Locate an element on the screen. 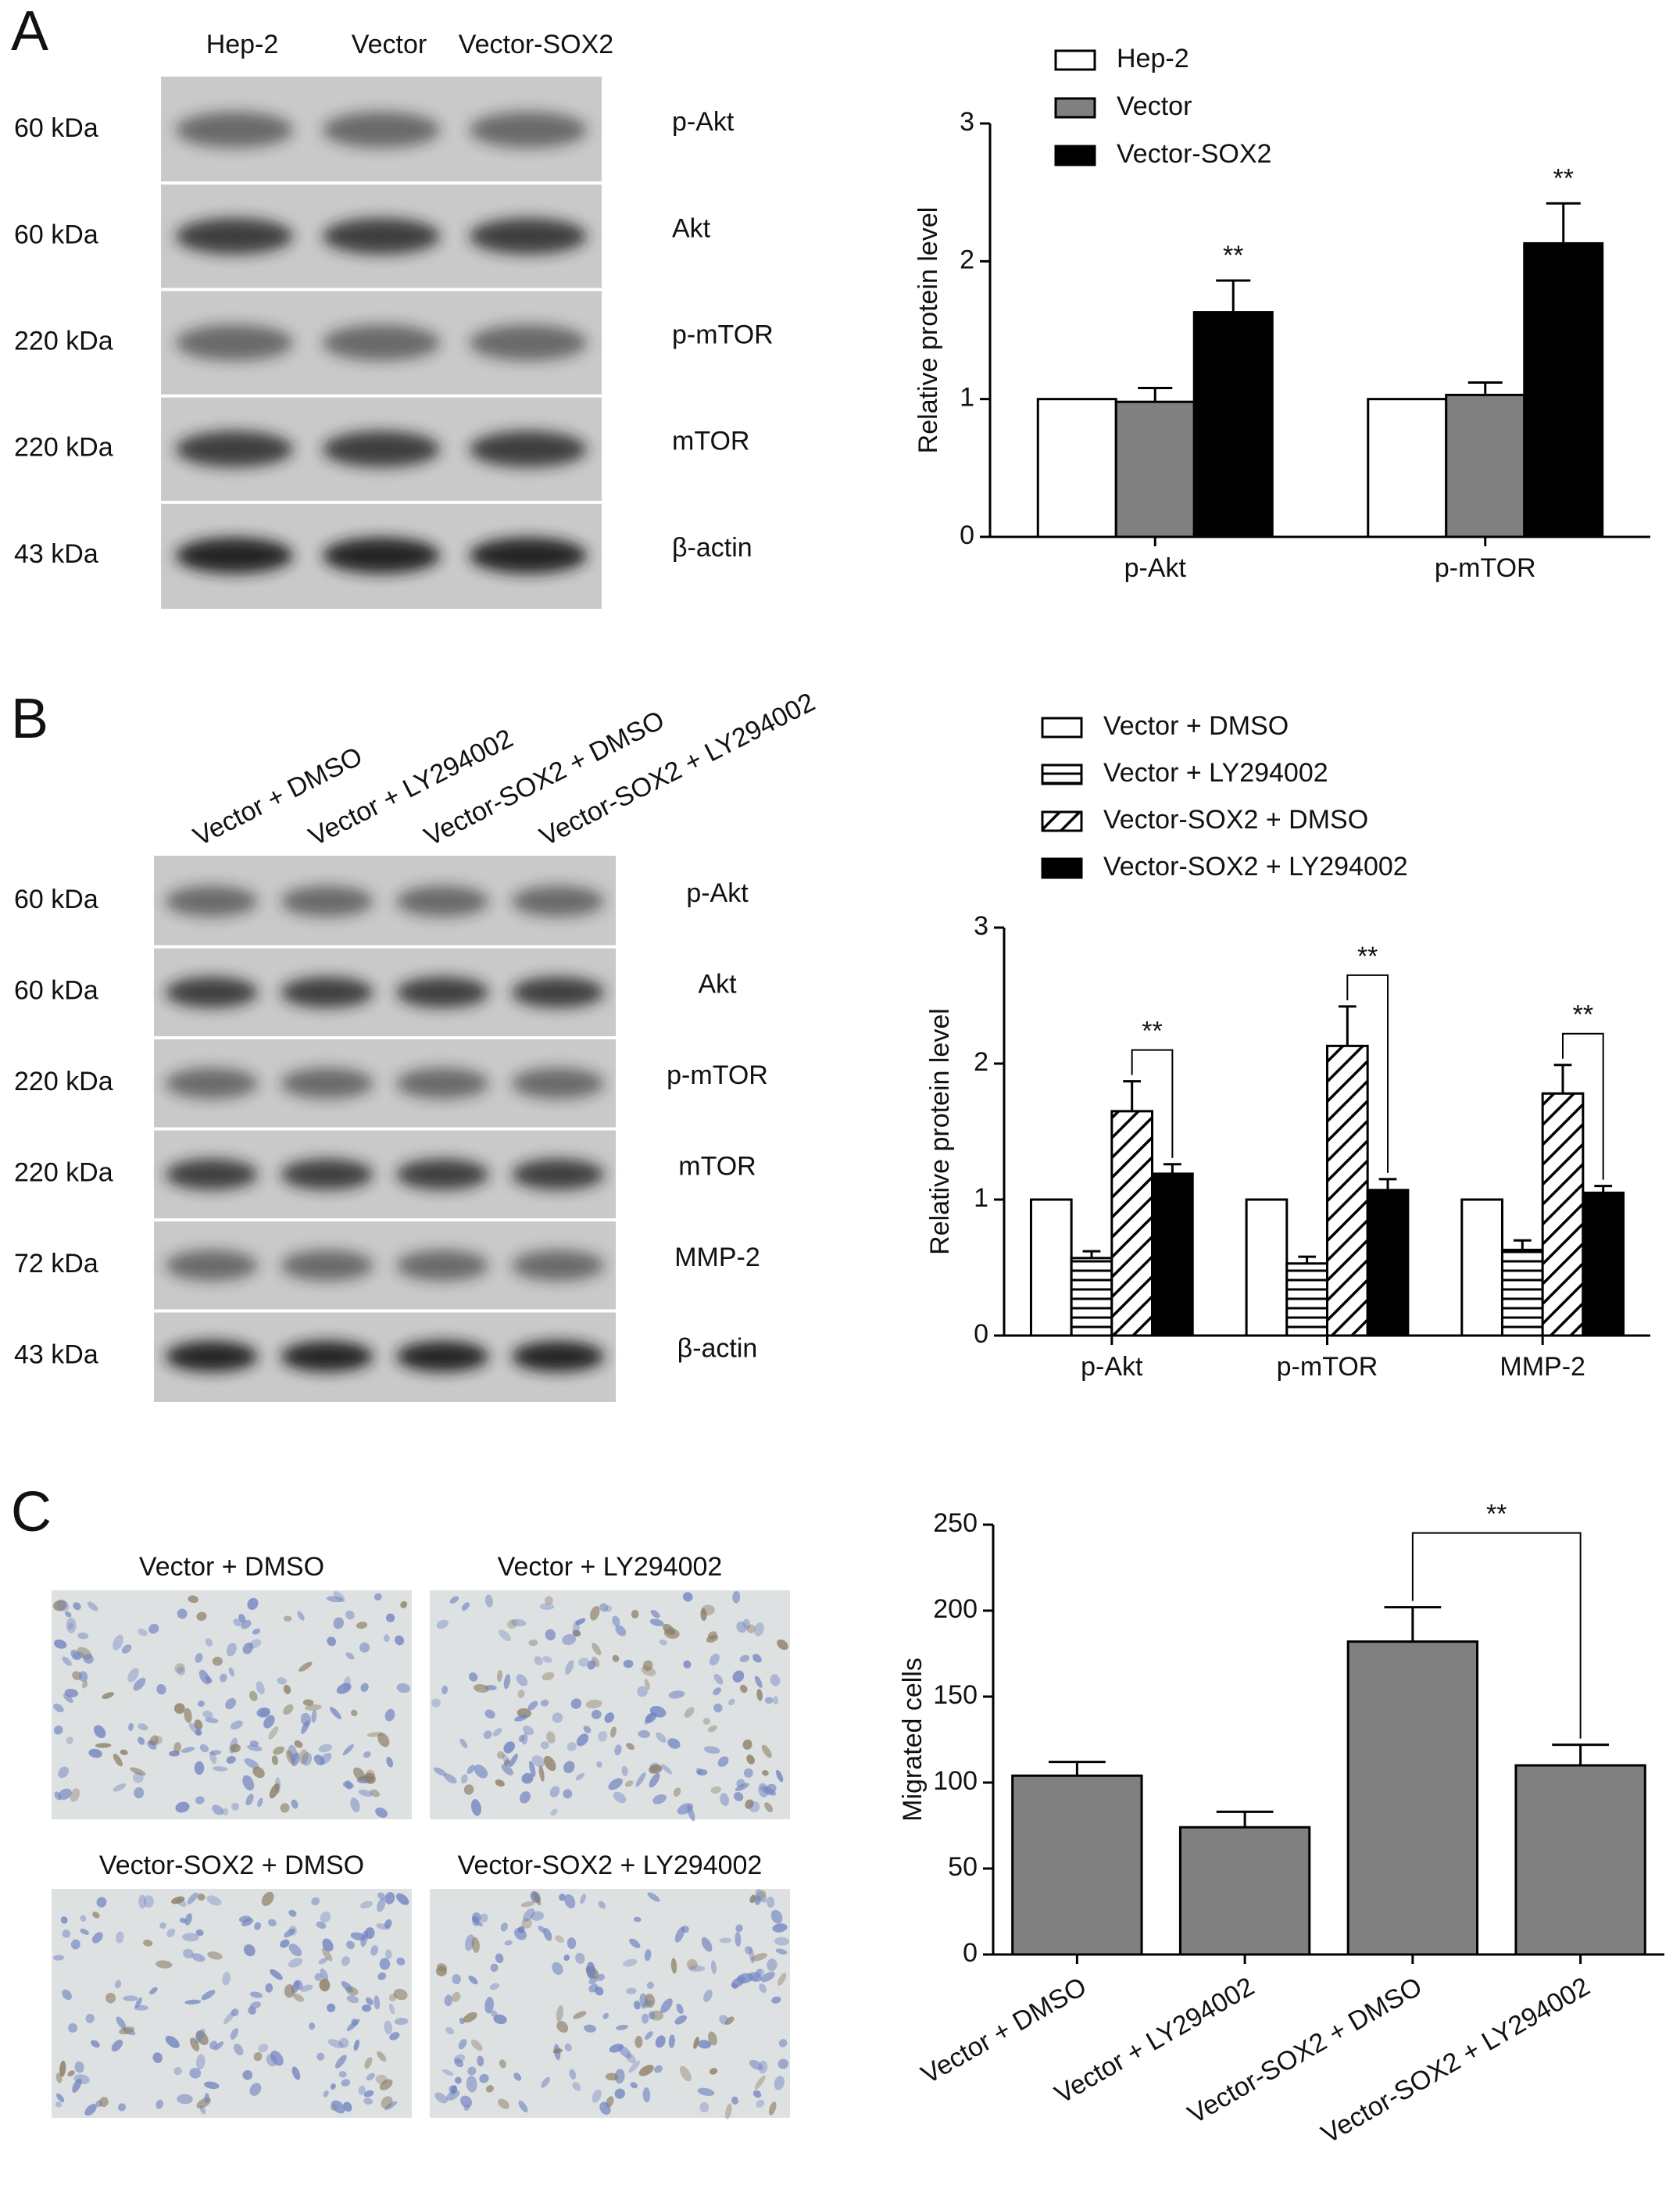 Image resolution: width=1680 pixels, height=2203 pixels. panel-label: C is located at coordinates (31, 1512).